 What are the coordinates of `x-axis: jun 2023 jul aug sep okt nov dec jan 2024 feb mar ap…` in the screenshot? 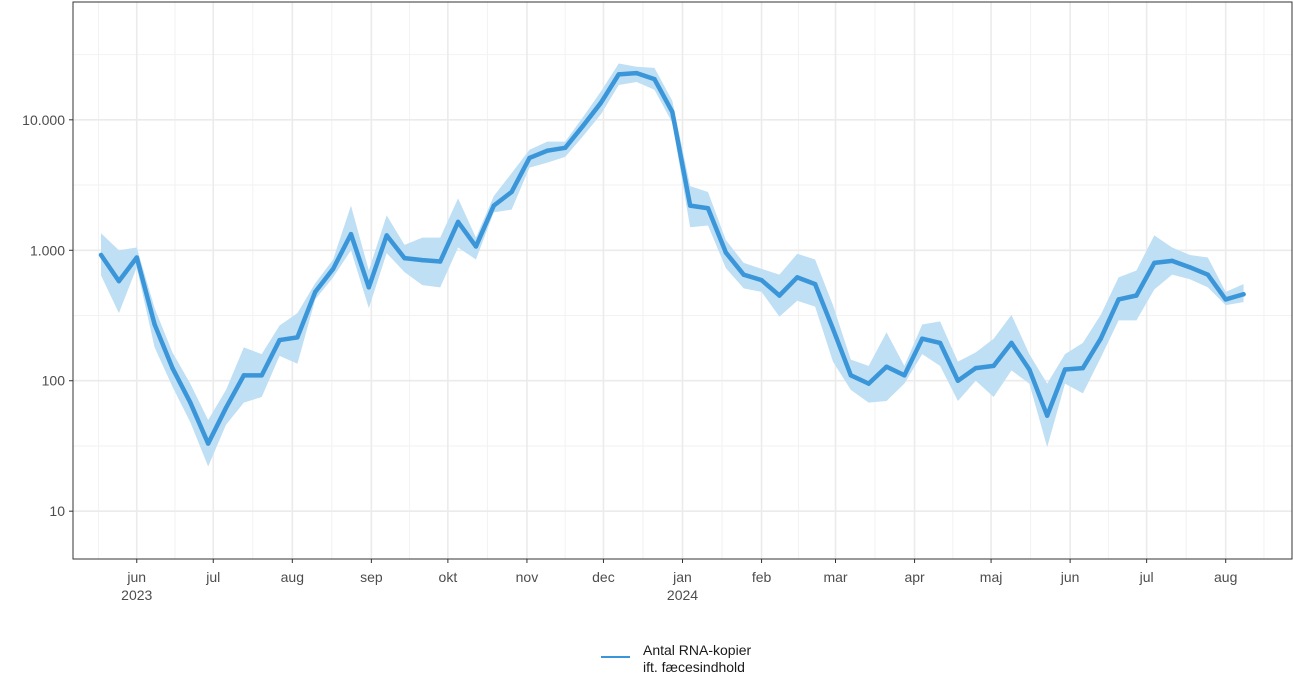 It's located at (679, 581).